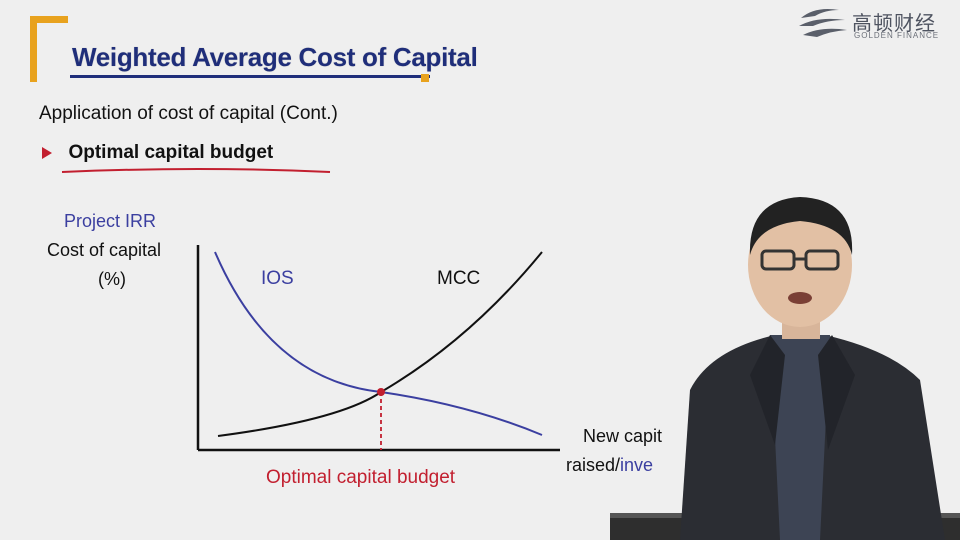  What do you see at coordinates (459, 278) in the screenshot?
I see `mcc-curve-label: MCC` at bounding box center [459, 278].